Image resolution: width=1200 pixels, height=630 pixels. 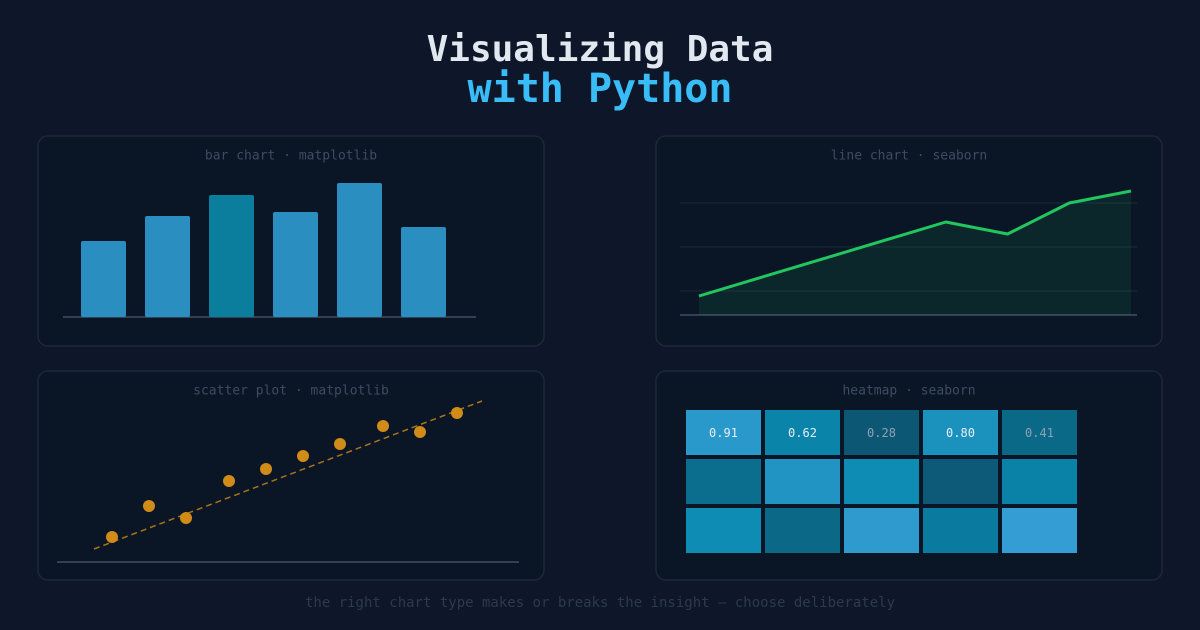 I want to click on area, so click(x=915, y=253).